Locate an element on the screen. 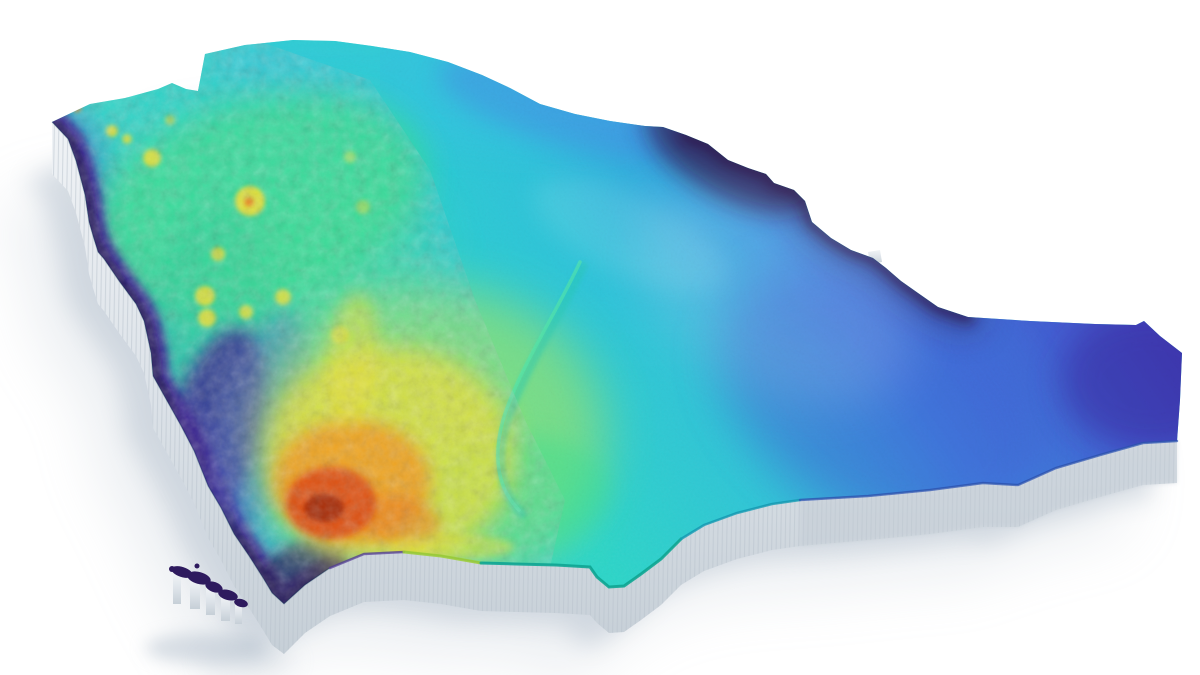 The height and width of the screenshot is (675, 1200). farasan-islands is located at coordinates (208, 593).